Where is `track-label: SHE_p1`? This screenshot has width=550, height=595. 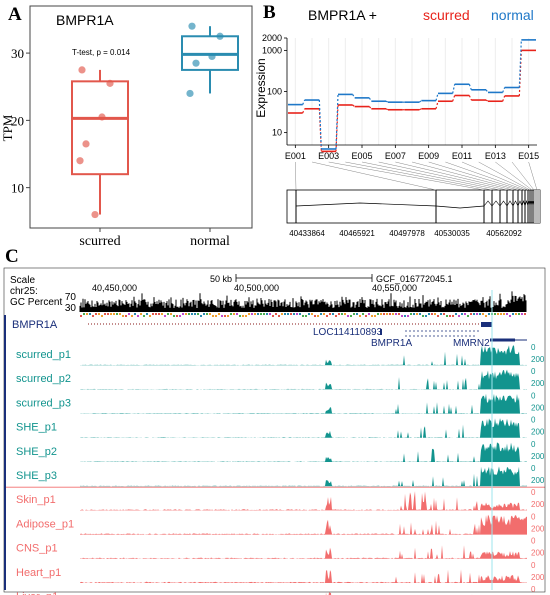 track-label: SHE_p1 is located at coordinates (36, 428).